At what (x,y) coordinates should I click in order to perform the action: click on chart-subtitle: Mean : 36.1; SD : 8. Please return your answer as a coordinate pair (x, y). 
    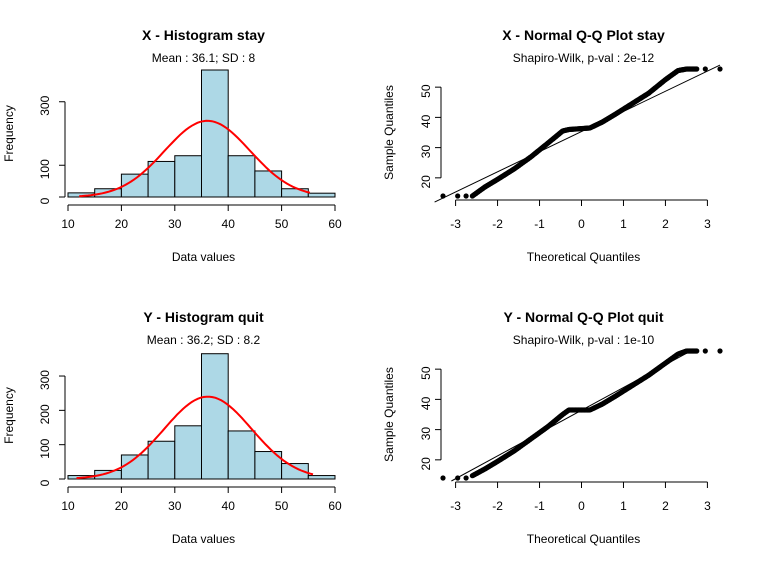
    Looking at the image, I should click on (204, 58).